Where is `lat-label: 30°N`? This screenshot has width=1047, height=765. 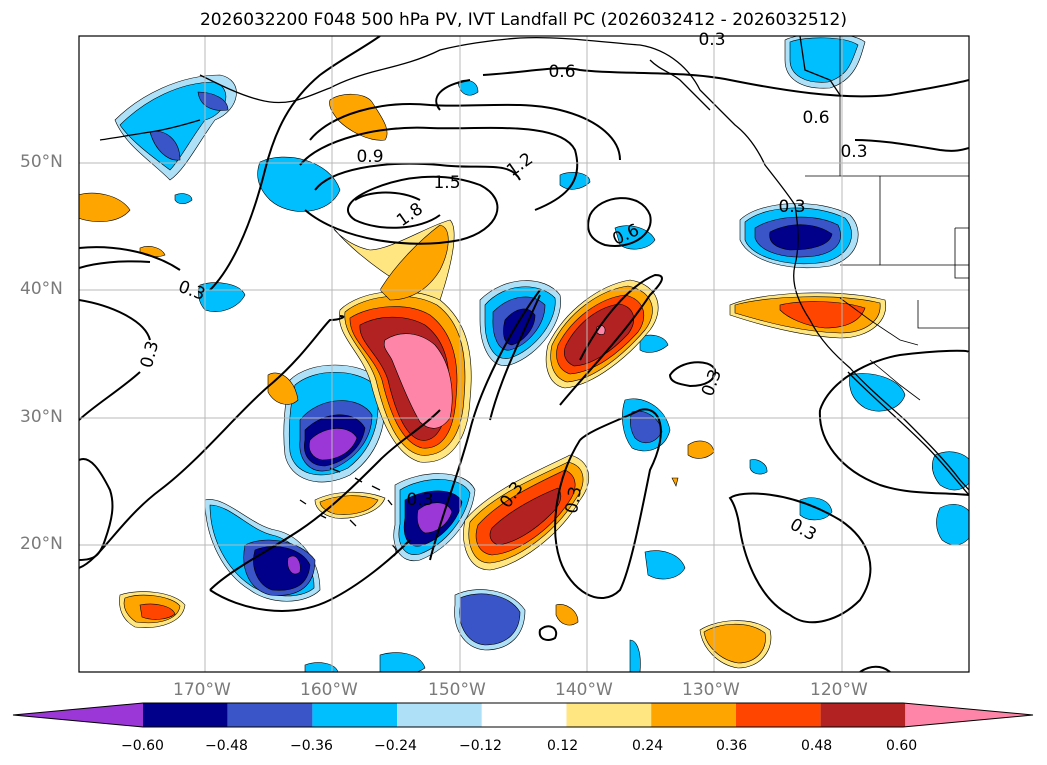 lat-label: 30°N is located at coordinates (41, 417).